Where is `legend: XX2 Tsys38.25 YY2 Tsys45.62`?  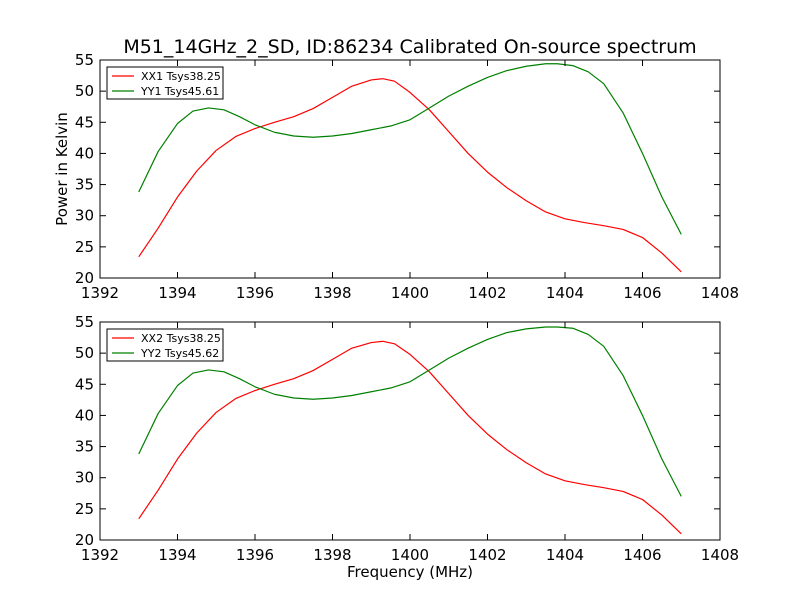 legend: XX2 Tsys38.25 YY2 Tsys45.62 is located at coordinates (165, 345).